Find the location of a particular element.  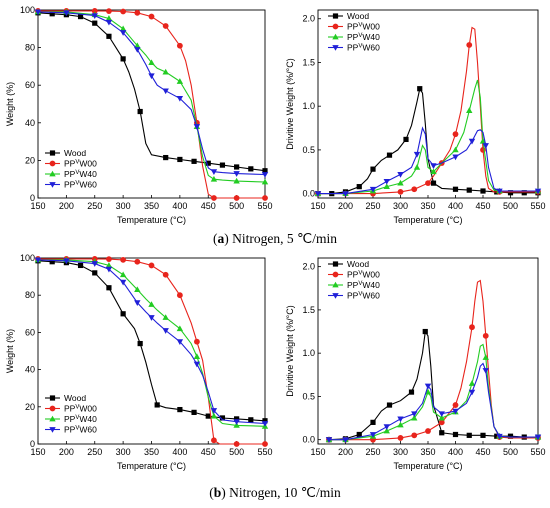

legend-label: PPVW60 is located at coordinates (80, 430).